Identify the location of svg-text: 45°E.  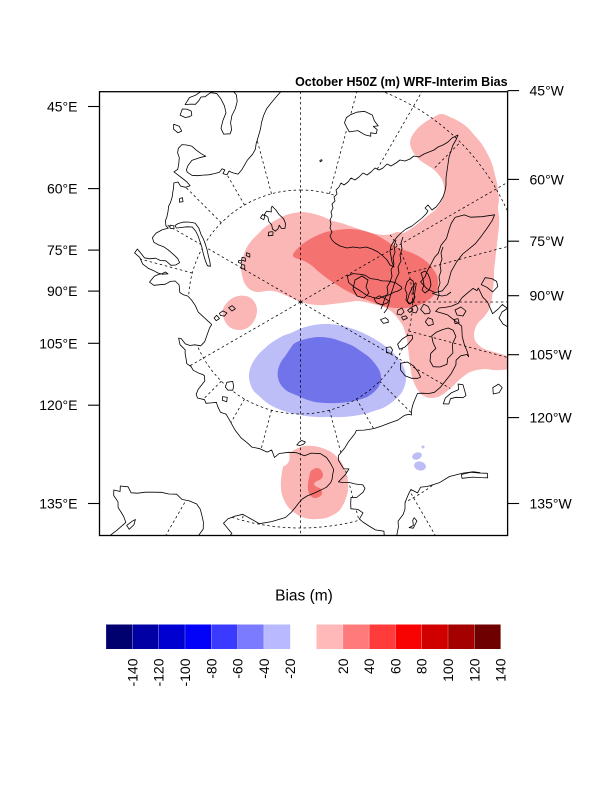
(62, 107).